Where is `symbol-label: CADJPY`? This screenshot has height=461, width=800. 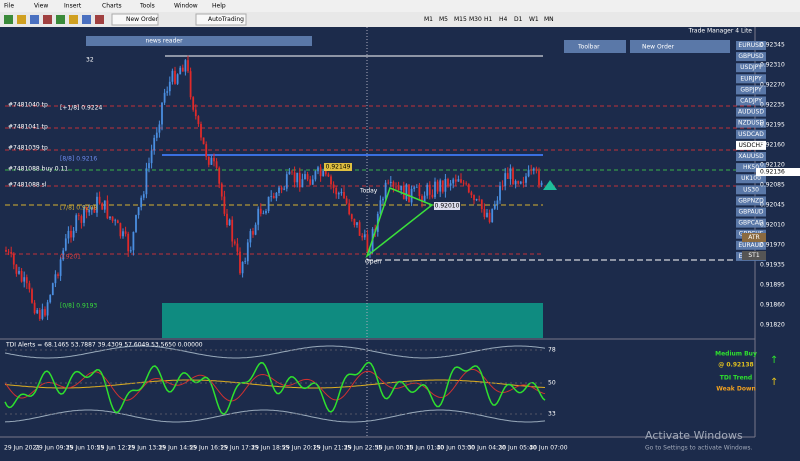
symbol-label: CADJPY is located at coordinates (751, 101).